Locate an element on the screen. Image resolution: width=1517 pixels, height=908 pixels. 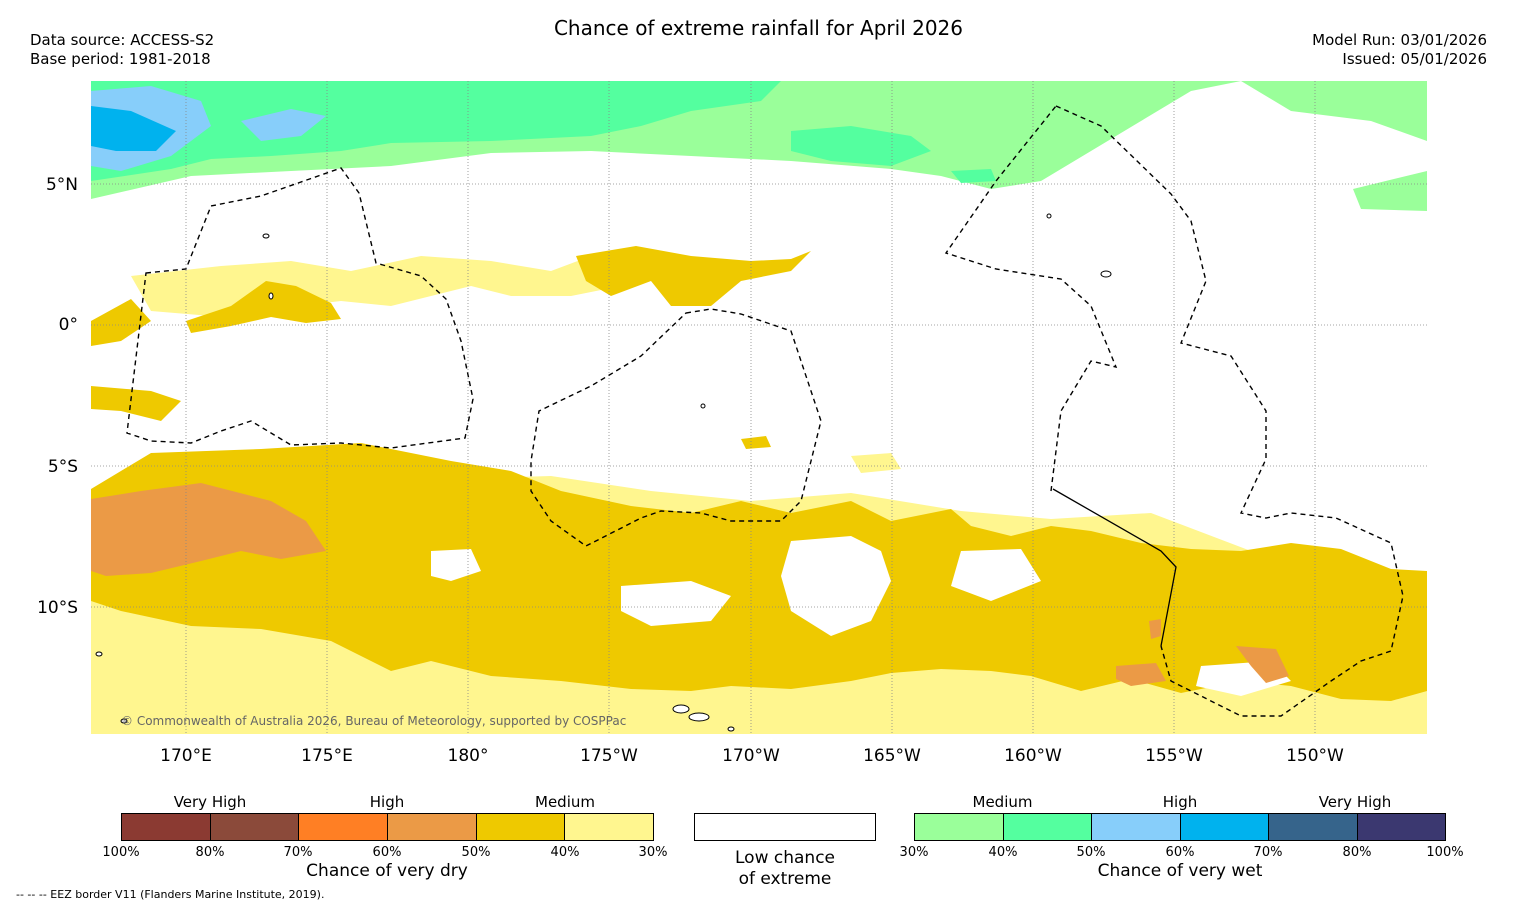
dry-region-medium-west is located at coordinates (136, 403).